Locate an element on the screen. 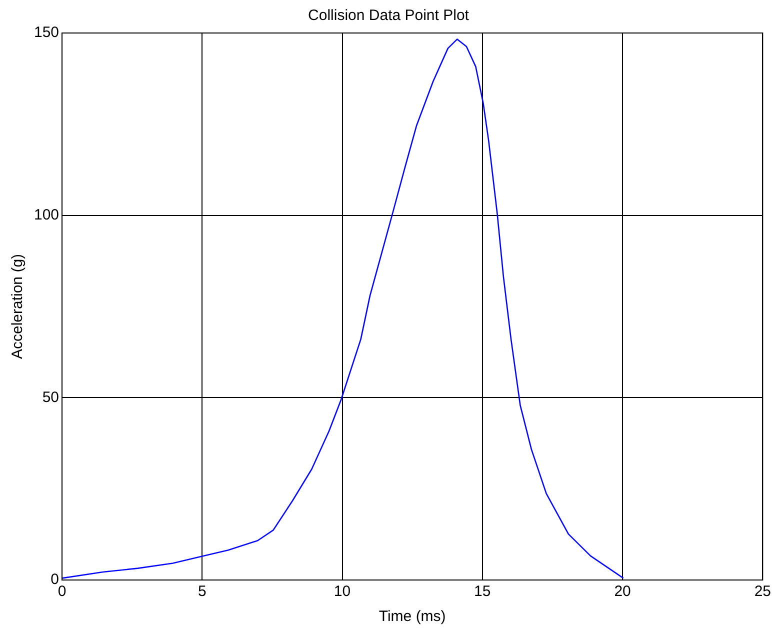 This screenshot has width=774, height=635. x-axis-title: Time (ms) is located at coordinates (412, 617).